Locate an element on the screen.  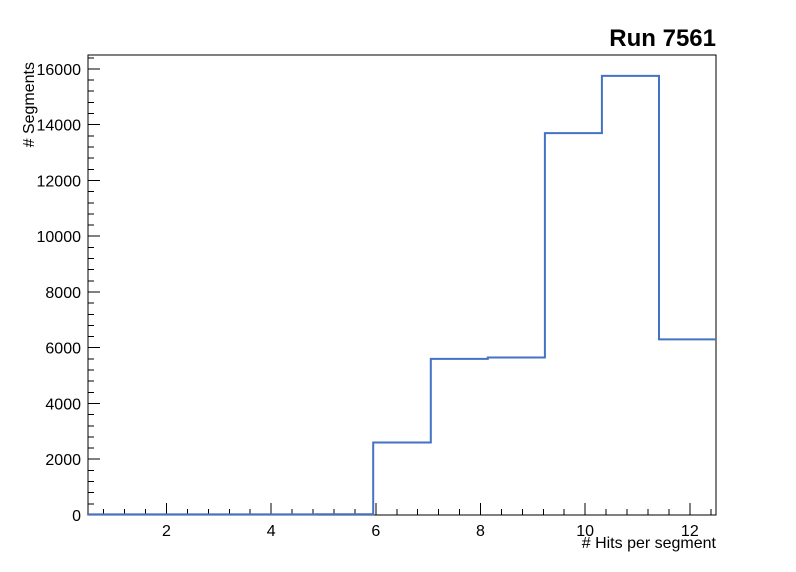
y-axis-title: # Segments is located at coordinates (29, 104).